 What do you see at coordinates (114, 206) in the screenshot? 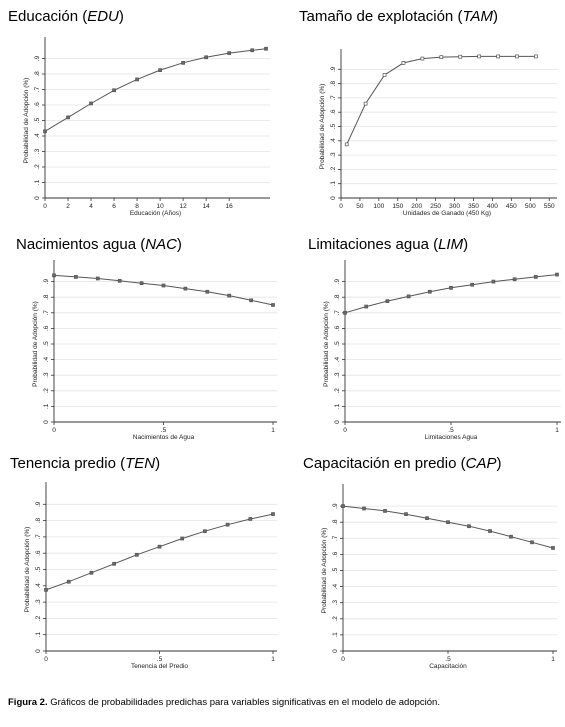
I see `x-tick-label: 6` at bounding box center [114, 206].